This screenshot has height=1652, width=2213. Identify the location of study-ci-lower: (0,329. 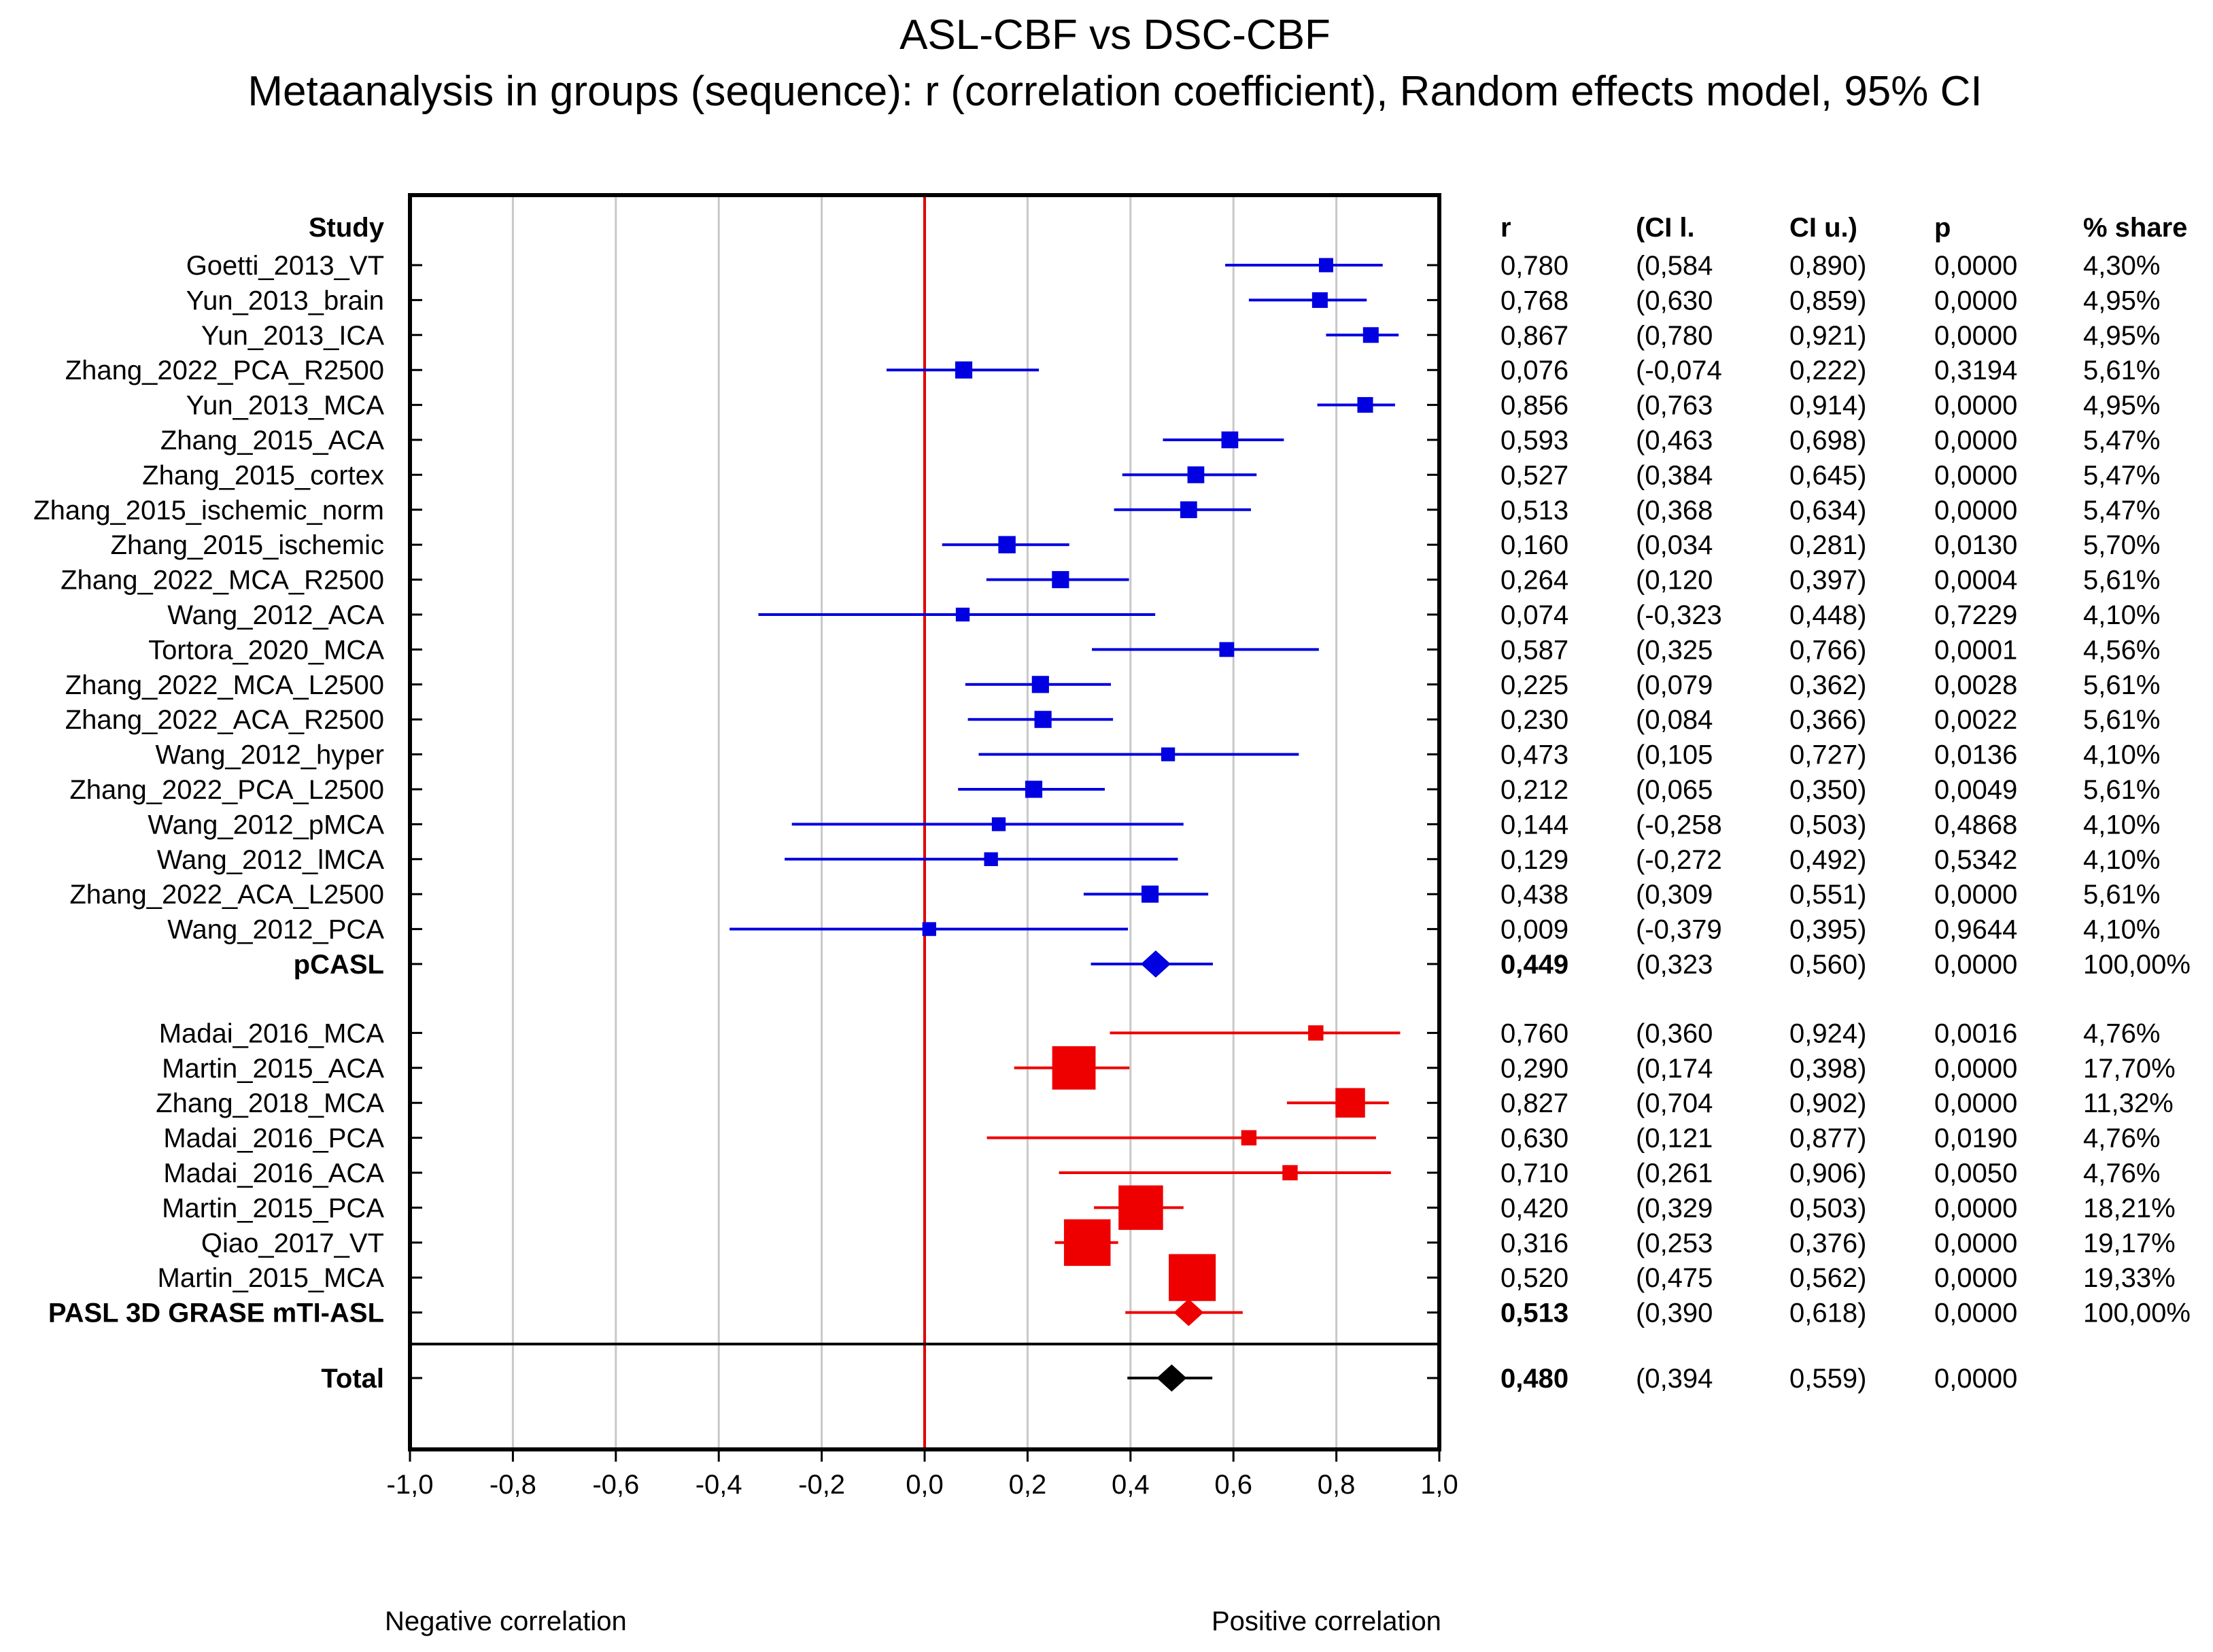
(1674, 1208).